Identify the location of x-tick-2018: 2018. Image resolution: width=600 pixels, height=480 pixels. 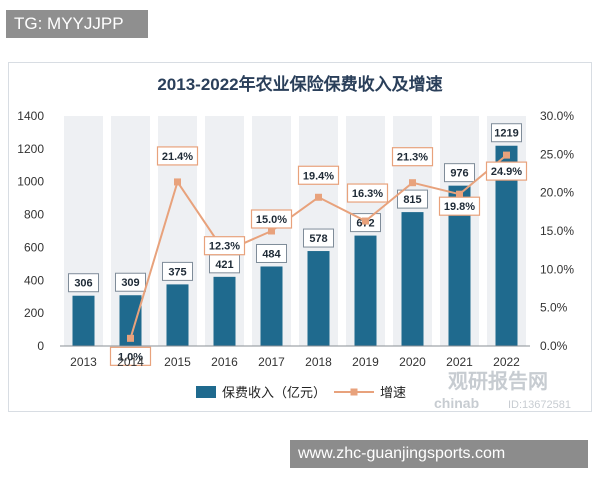
(318, 362).